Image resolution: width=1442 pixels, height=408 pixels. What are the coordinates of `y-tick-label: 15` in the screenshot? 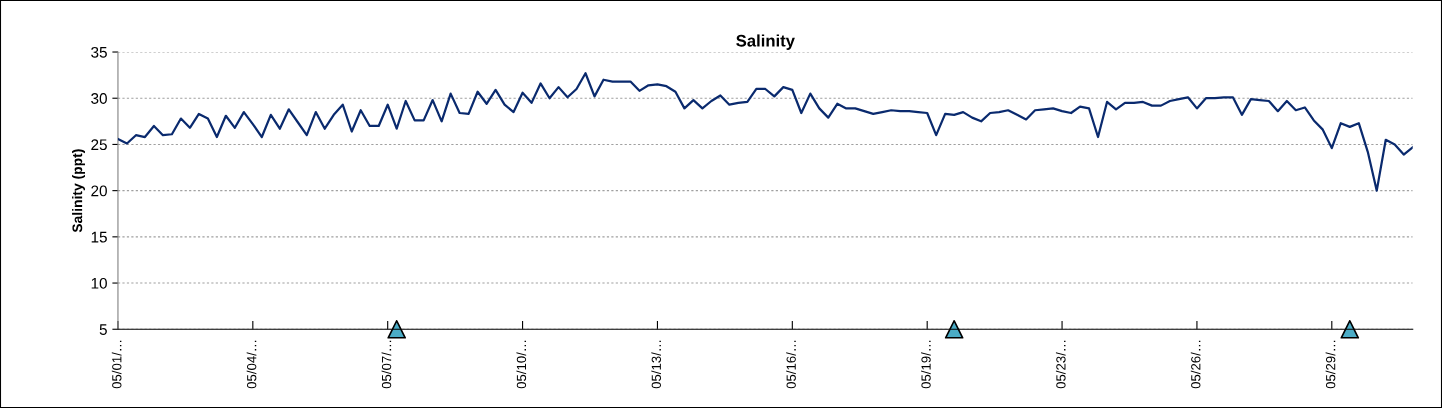 It's located at (99, 237).